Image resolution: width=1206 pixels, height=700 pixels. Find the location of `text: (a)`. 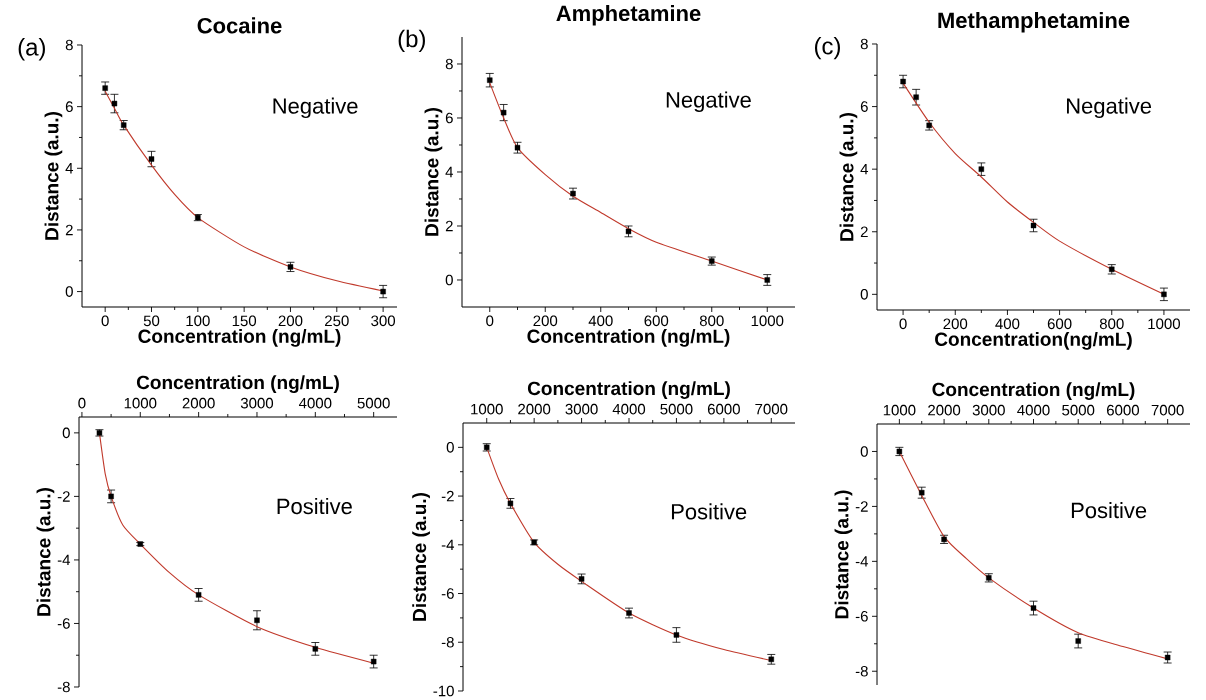

text: (a) is located at coordinates (31, 49).